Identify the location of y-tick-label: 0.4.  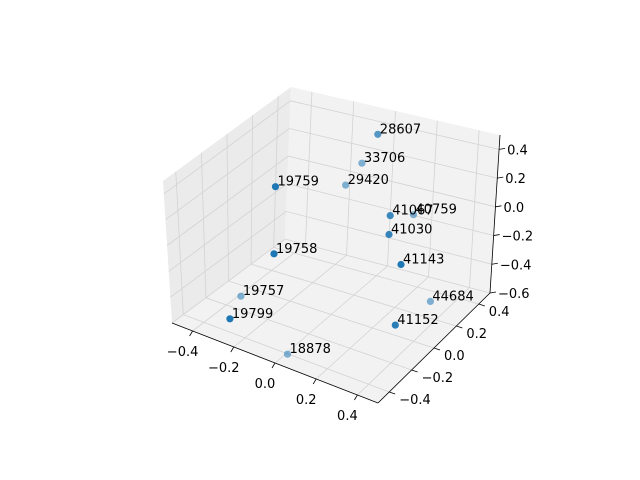
(499, 312).